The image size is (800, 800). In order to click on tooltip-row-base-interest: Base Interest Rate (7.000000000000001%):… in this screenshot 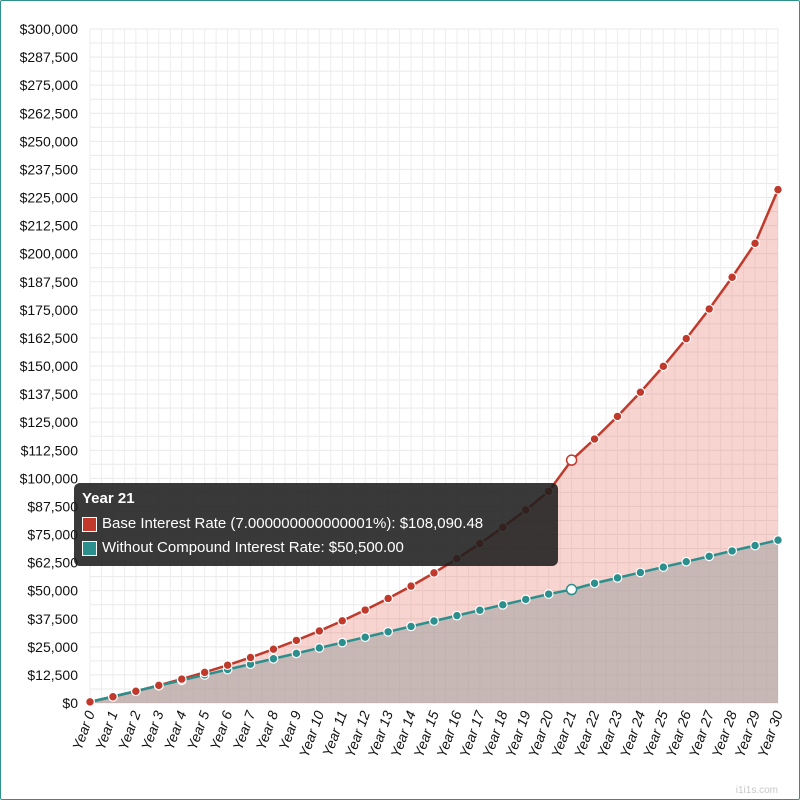, I will do `click(316, 524)`.